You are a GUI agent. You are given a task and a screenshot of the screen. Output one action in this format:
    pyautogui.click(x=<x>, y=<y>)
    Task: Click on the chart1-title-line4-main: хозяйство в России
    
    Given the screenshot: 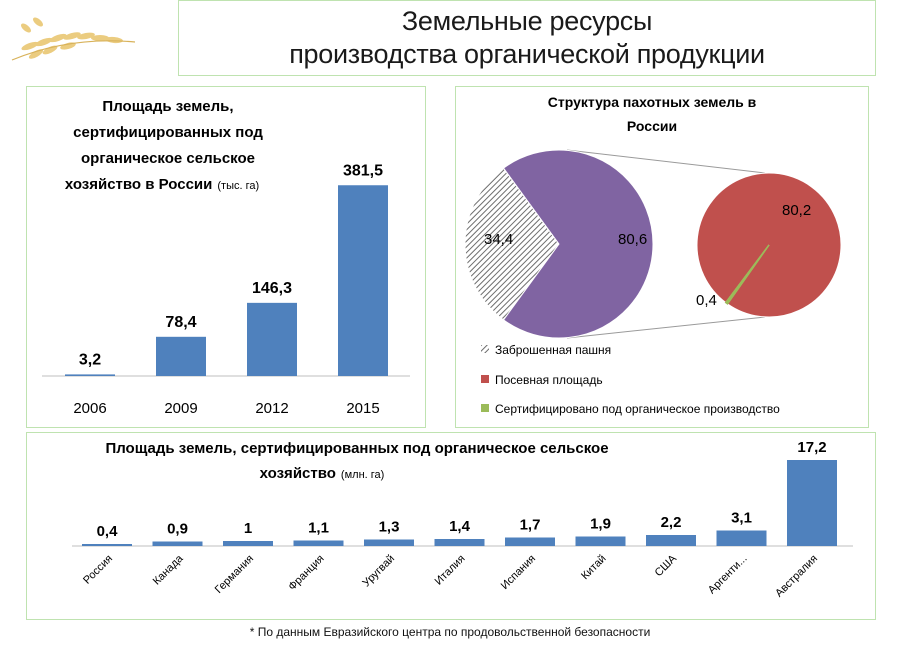 What is the action you would take?
    pyautogui.click(x=139, y=184)
    